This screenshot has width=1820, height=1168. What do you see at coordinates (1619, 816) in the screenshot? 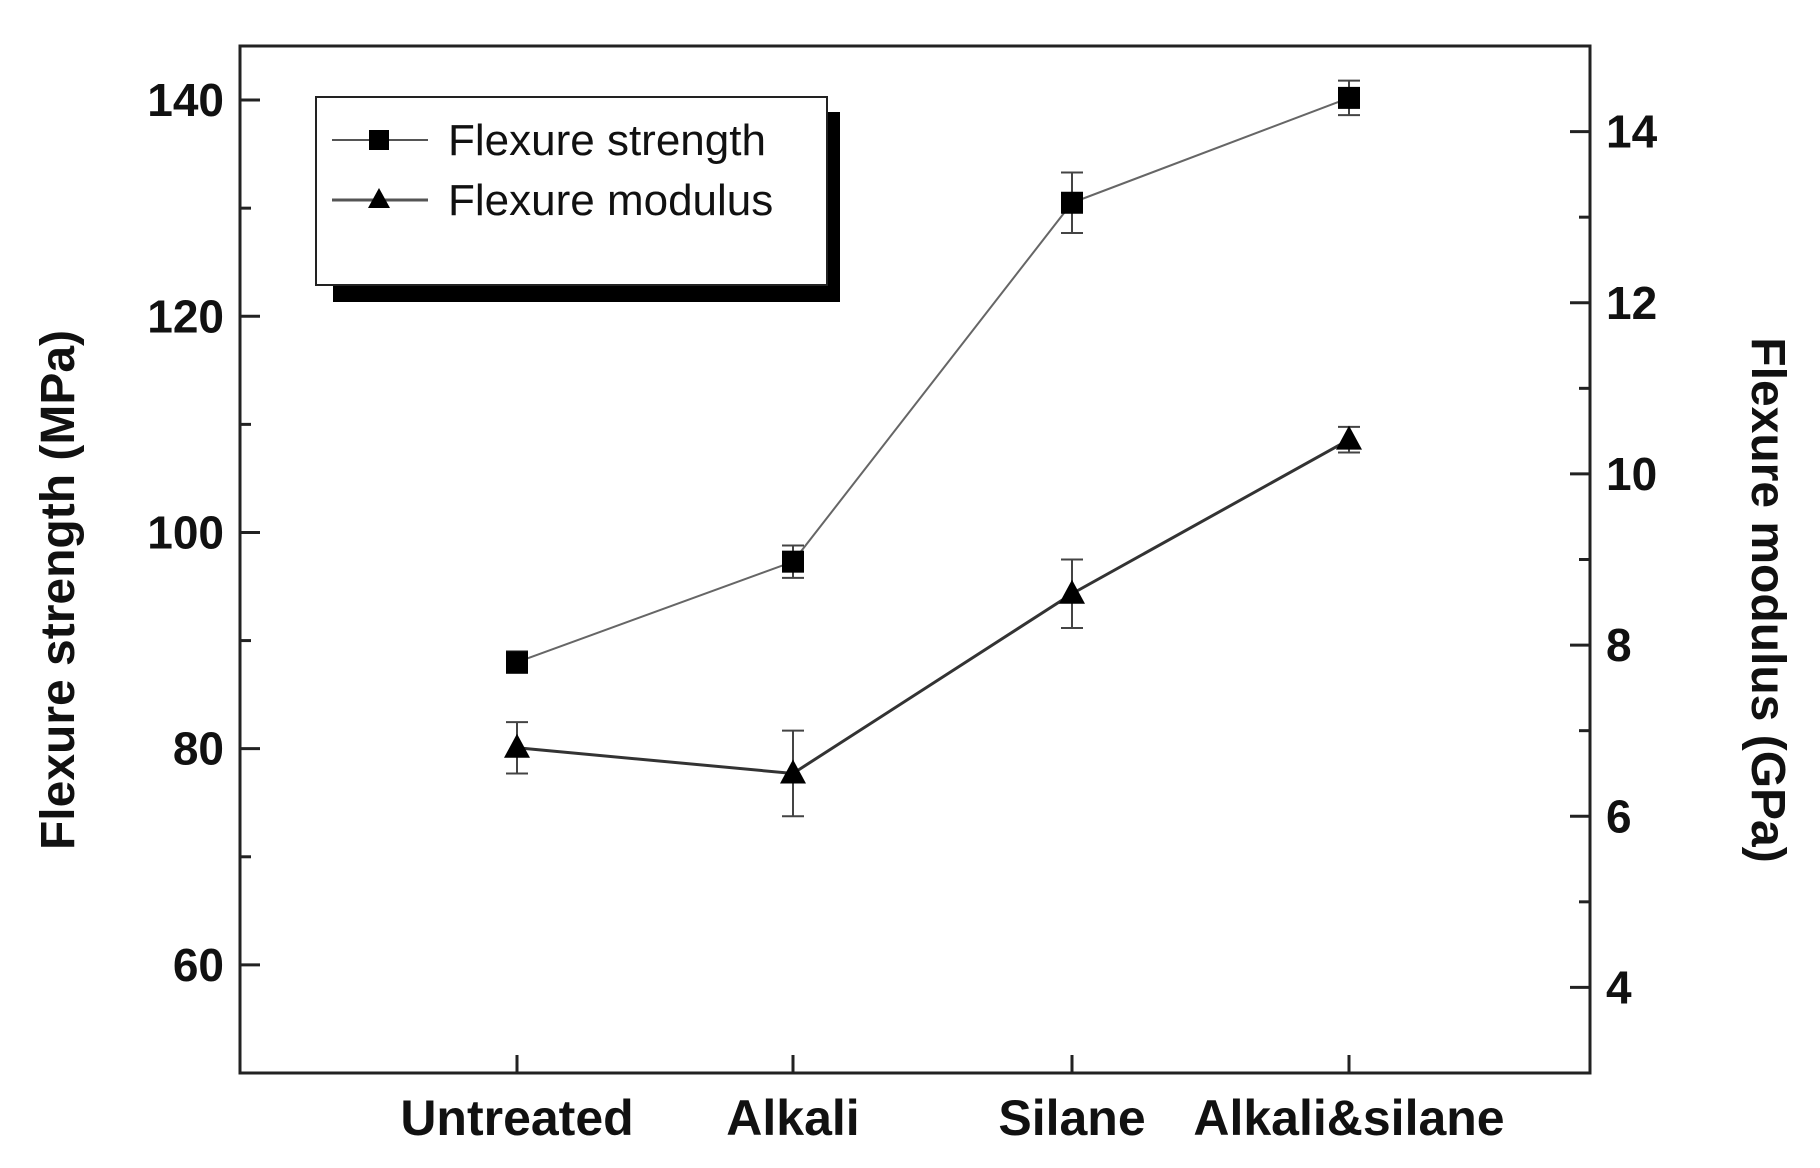
I see `y2-tick-label: 6` at bounding box center [1619, 816].